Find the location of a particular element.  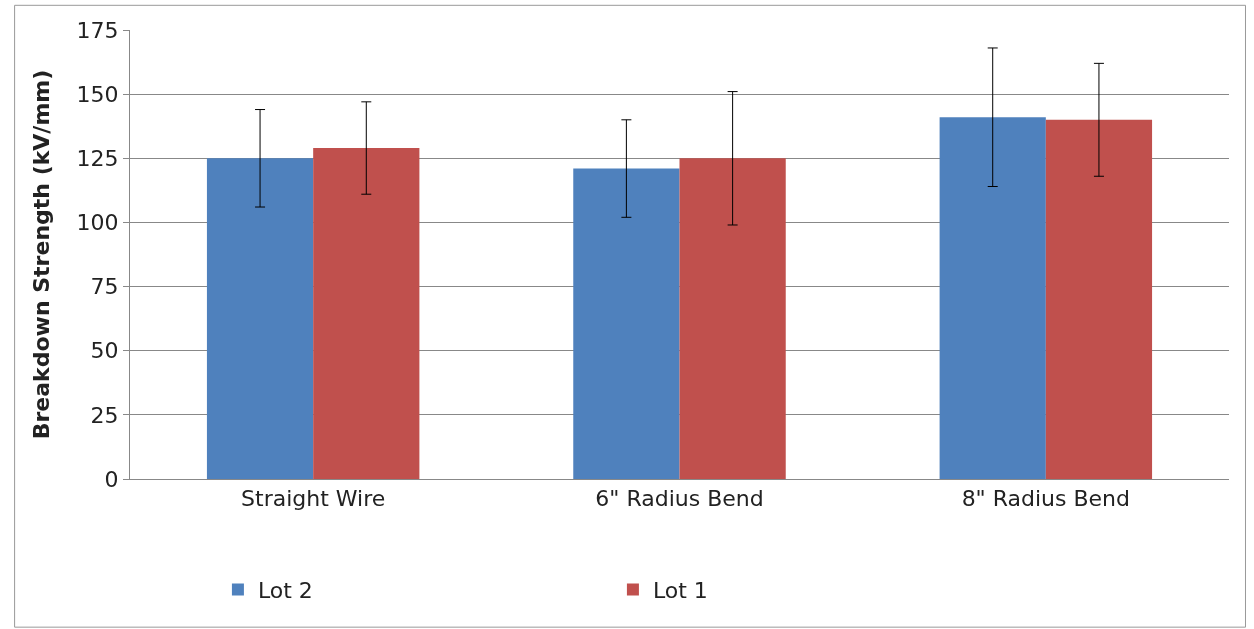

y-tick-label: 175 is located at coordinates (97, 30).